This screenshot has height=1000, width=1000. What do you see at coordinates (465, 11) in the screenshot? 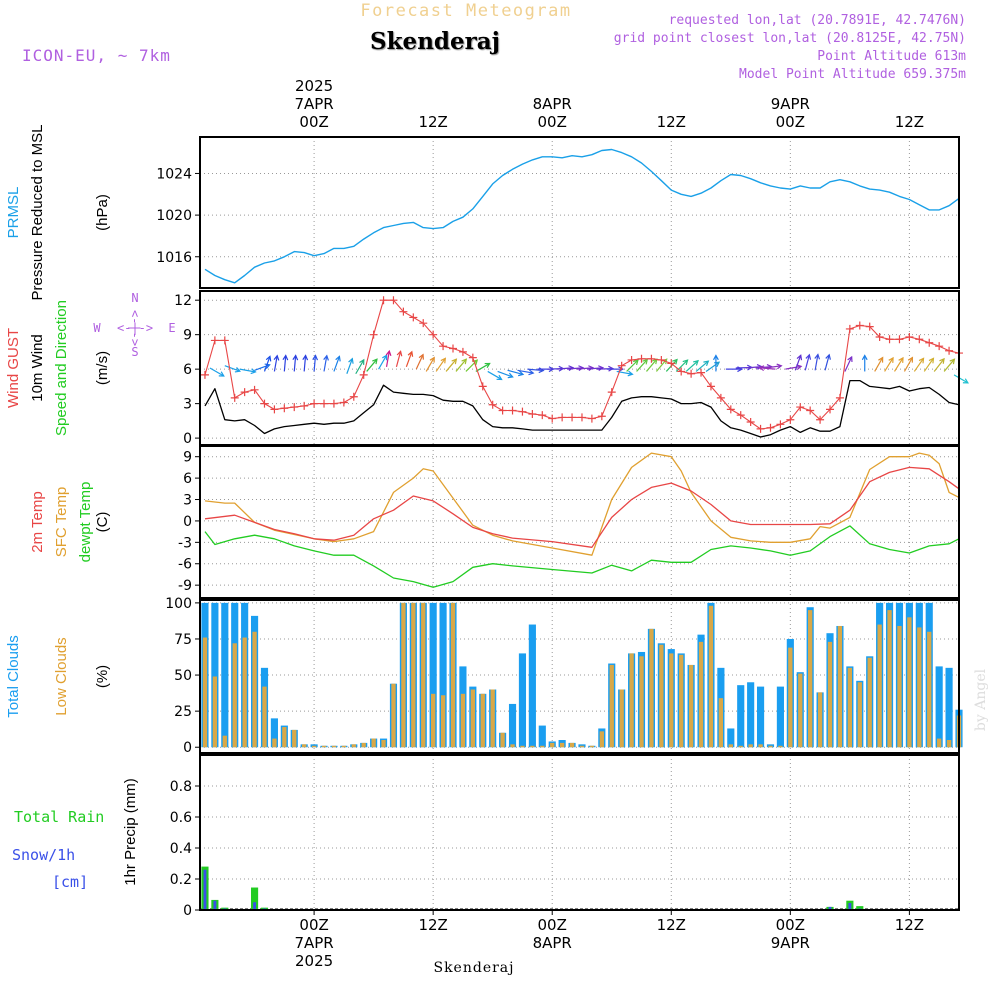
I see `watermark-title: Forecast Meteogram` at bounding box center [465, 11].